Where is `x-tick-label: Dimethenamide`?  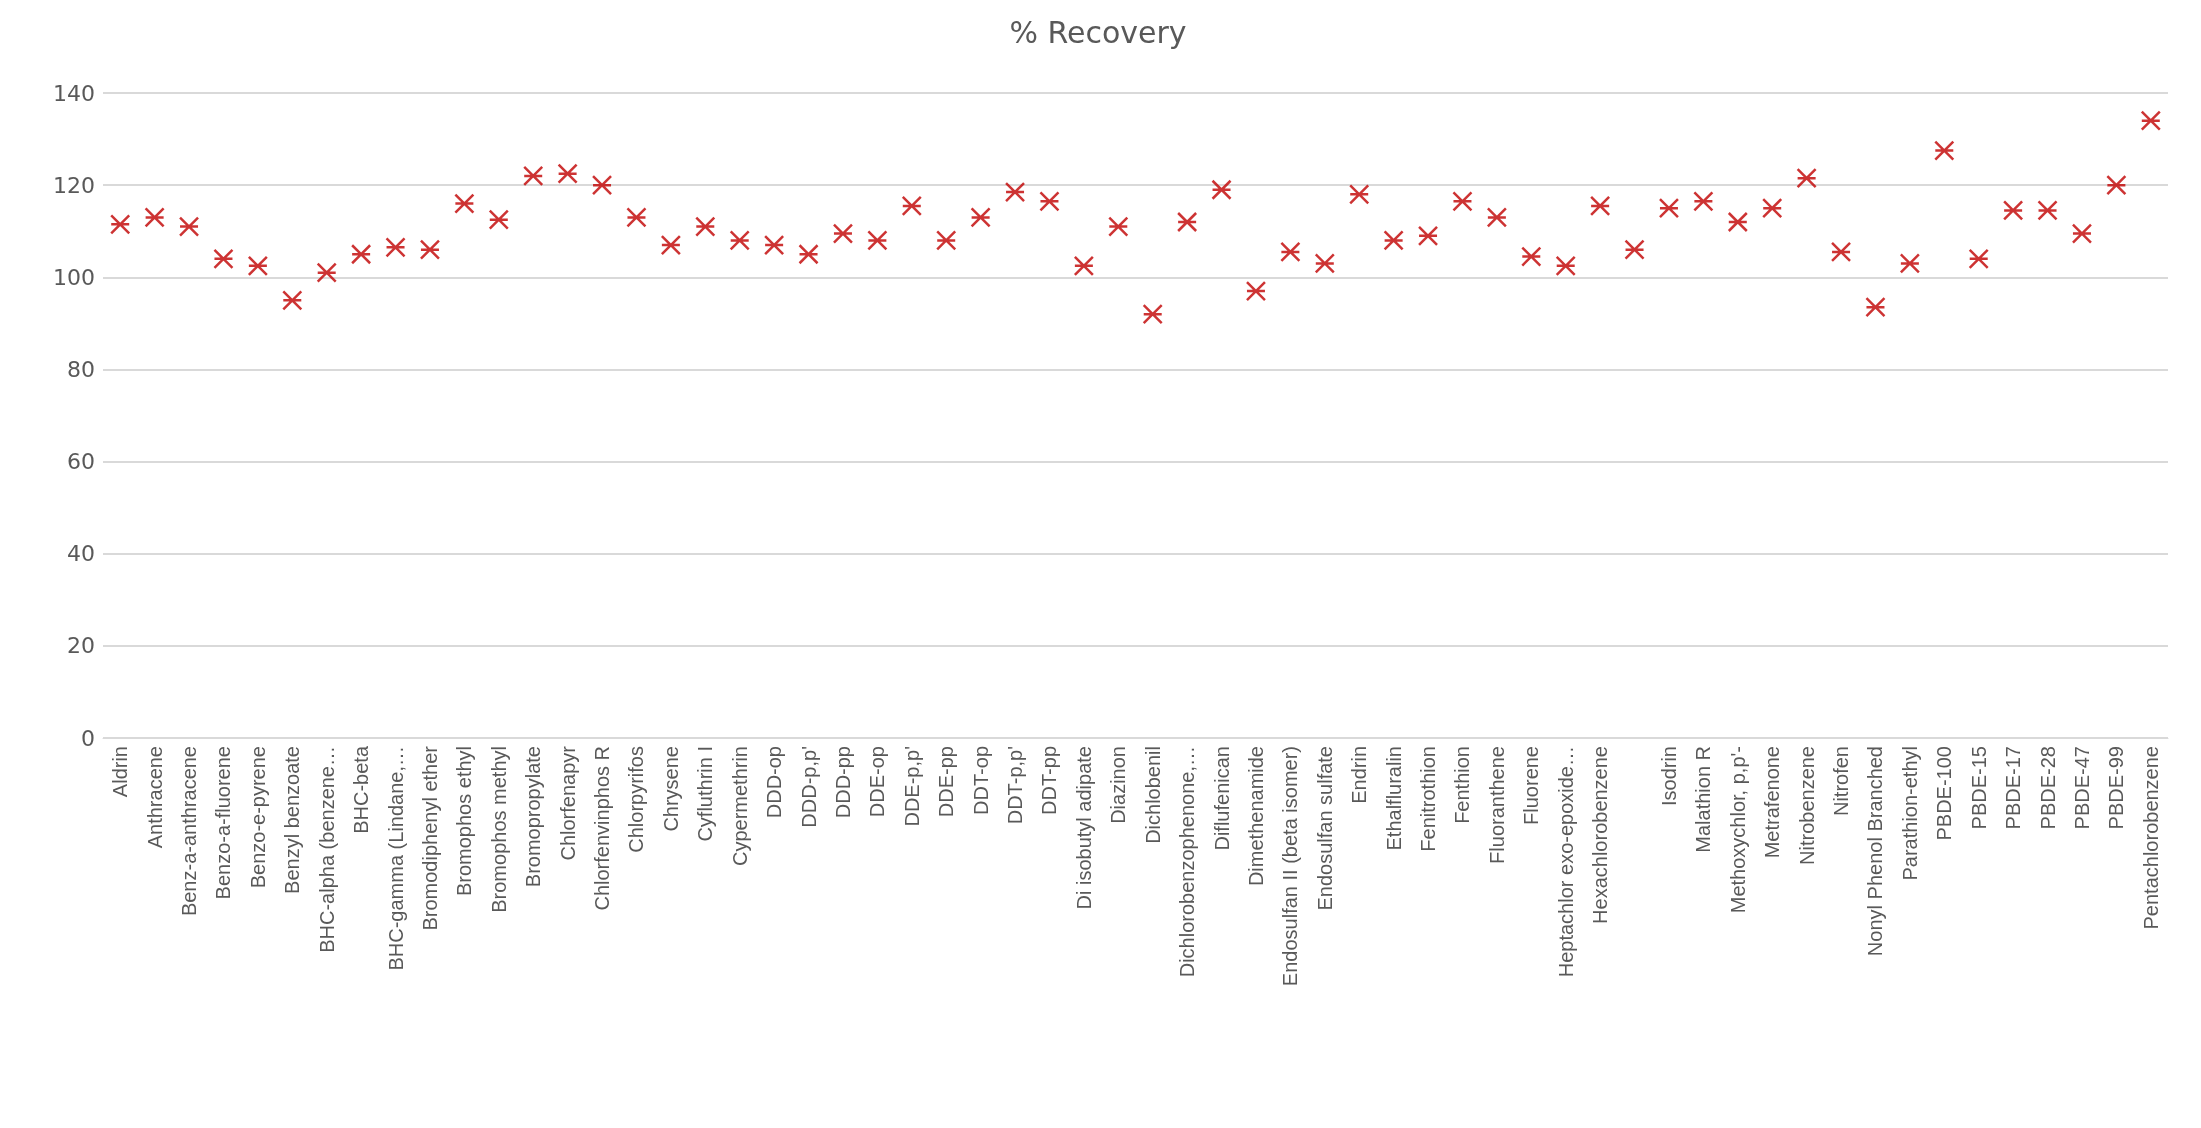
x-tick-label: Dimethenamide is located at coordinates (1255, 816).